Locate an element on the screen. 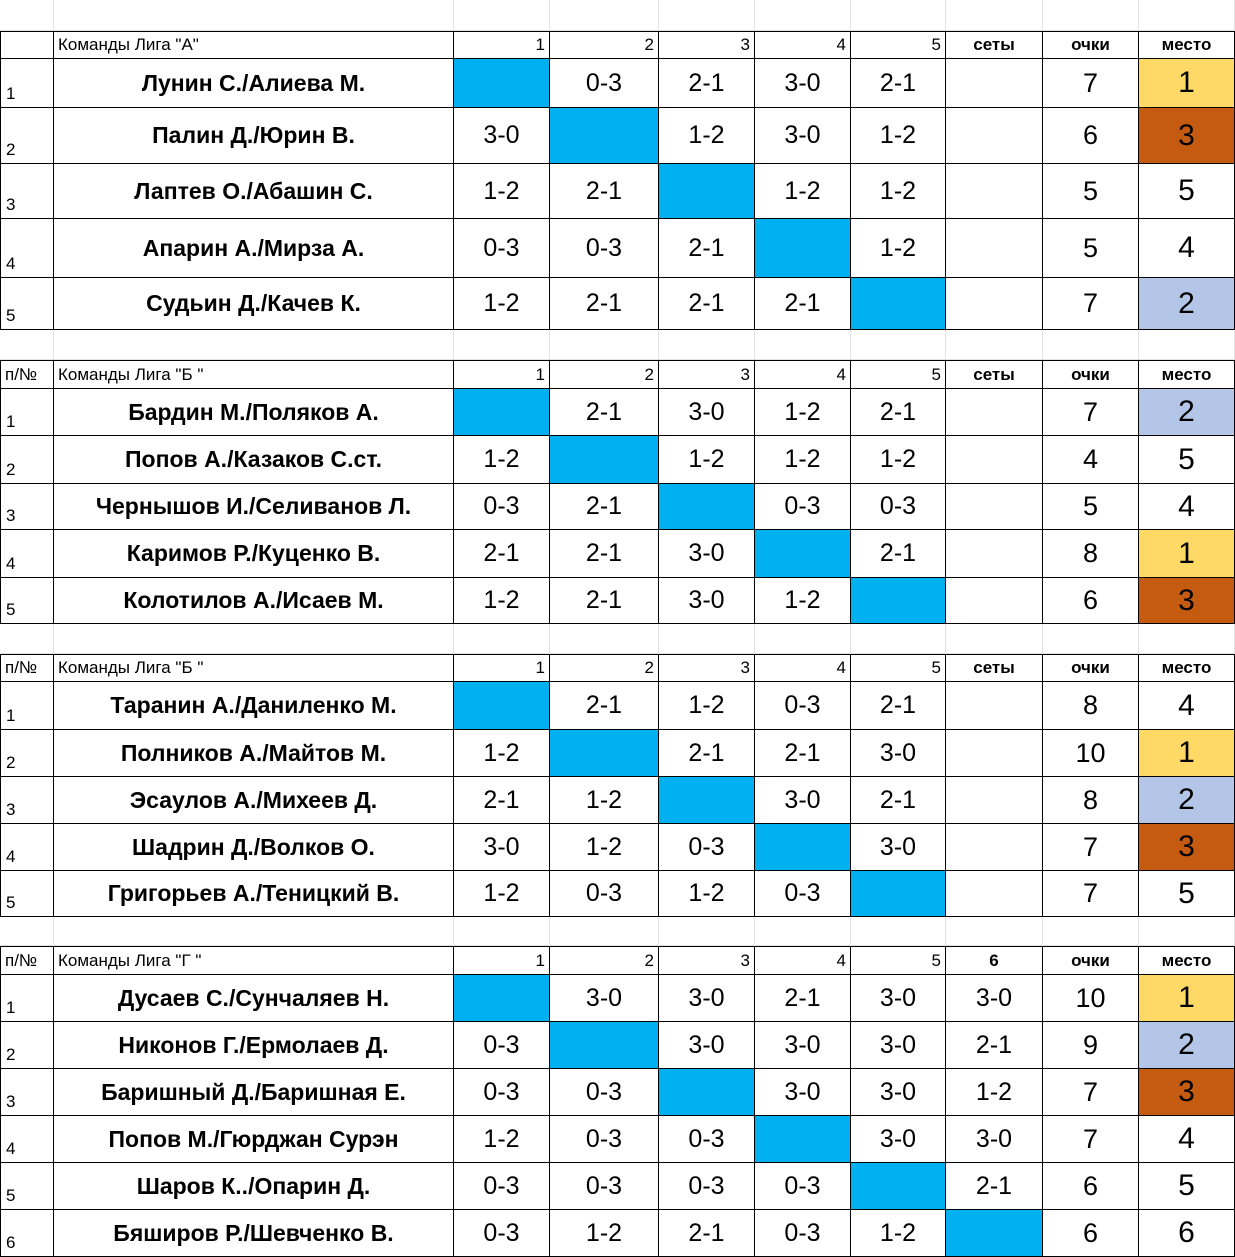 The width and height of the screenshot is (1235, 1257). group-title: Команды Лига "А" is located at coordinates (254, 45).